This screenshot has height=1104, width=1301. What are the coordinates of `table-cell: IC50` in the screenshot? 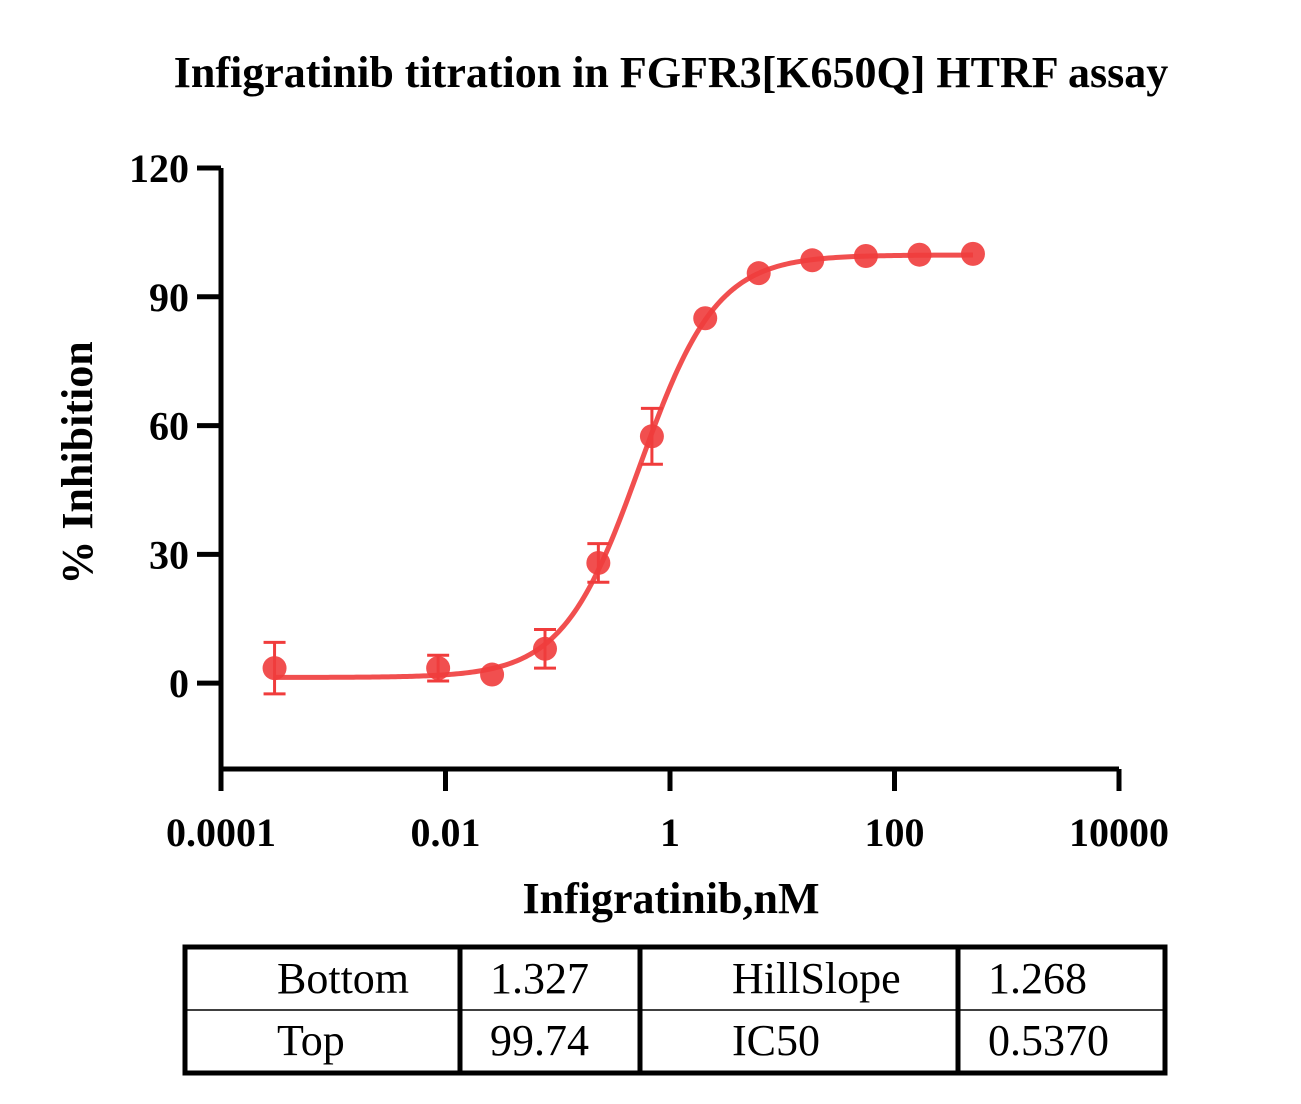 It's located at (776, 1040).